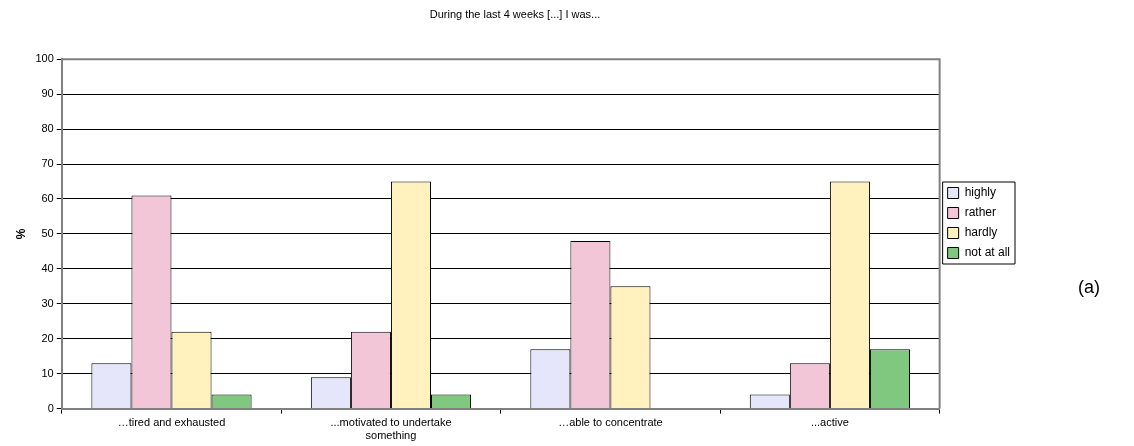 The image size is (1134, 446). I want to click on y-tick-label: 30, so click(47, 302).